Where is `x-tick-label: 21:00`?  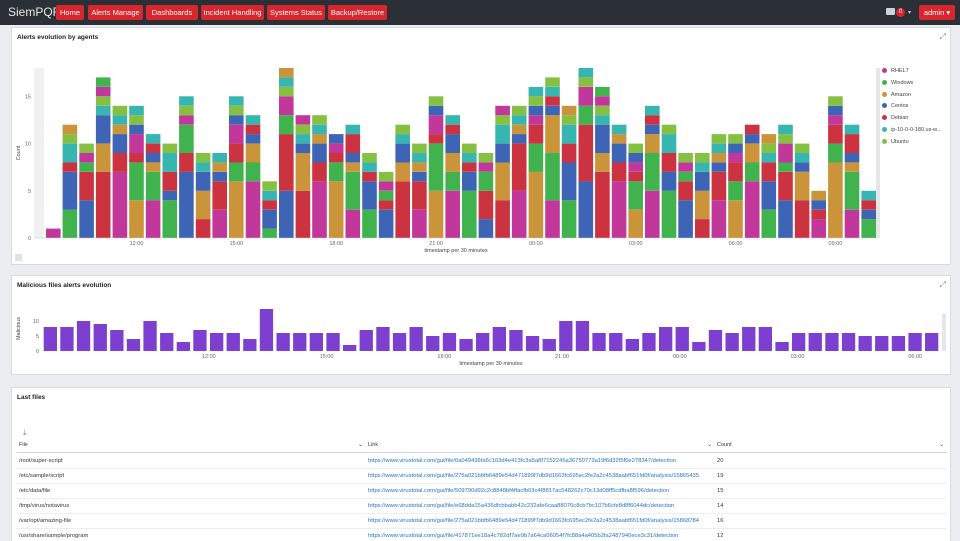
x-tick-label: 21:00 is located at coordinates (562, 357).